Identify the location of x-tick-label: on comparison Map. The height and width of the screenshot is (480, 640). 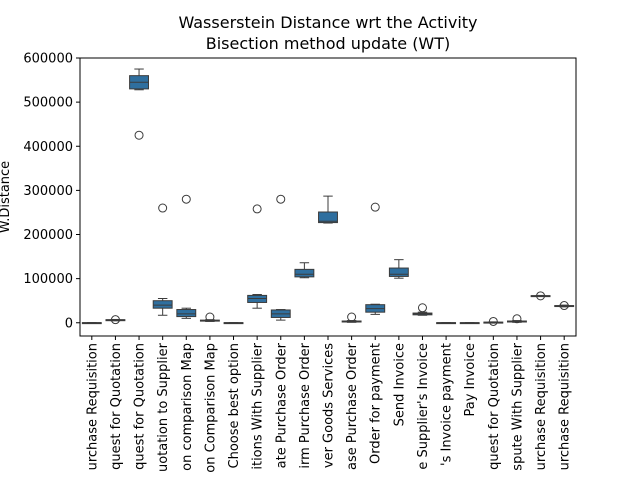
(187, 407).